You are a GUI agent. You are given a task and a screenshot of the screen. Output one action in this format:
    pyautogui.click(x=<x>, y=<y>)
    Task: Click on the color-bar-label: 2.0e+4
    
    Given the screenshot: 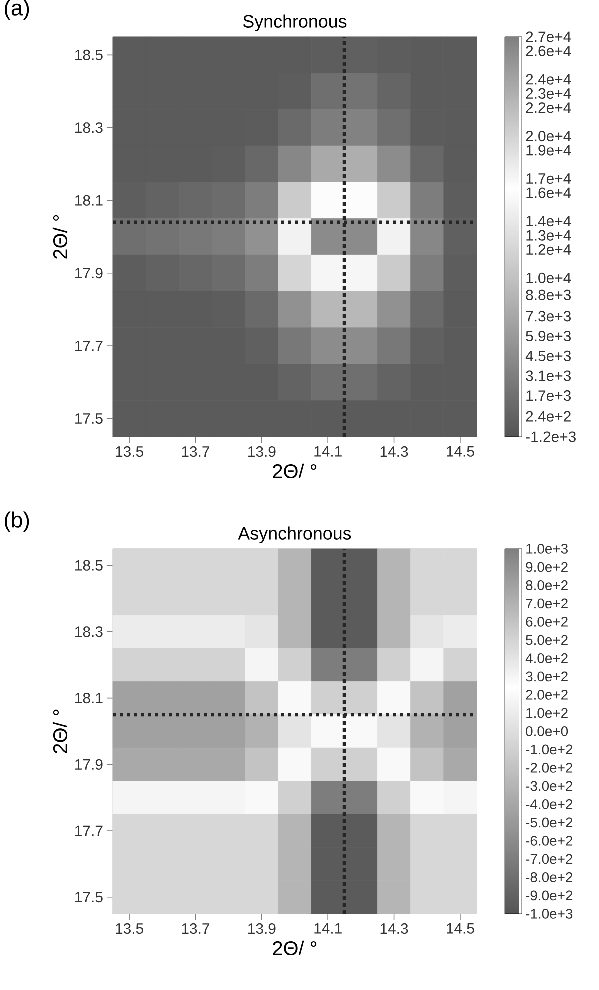 What is the action you would take?
    pyautogui.click(x=549, y=136)
    